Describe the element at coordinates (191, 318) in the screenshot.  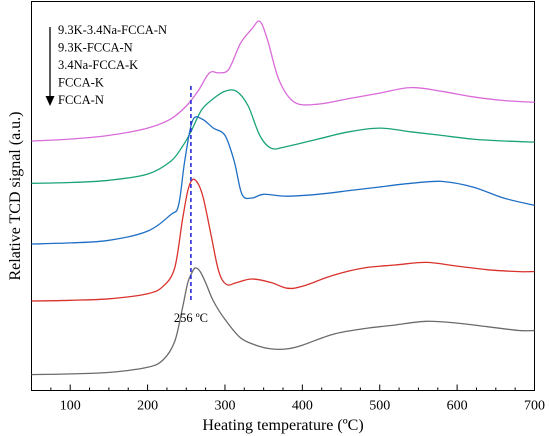
I see `annotation-label: 256 ºC` at that location.